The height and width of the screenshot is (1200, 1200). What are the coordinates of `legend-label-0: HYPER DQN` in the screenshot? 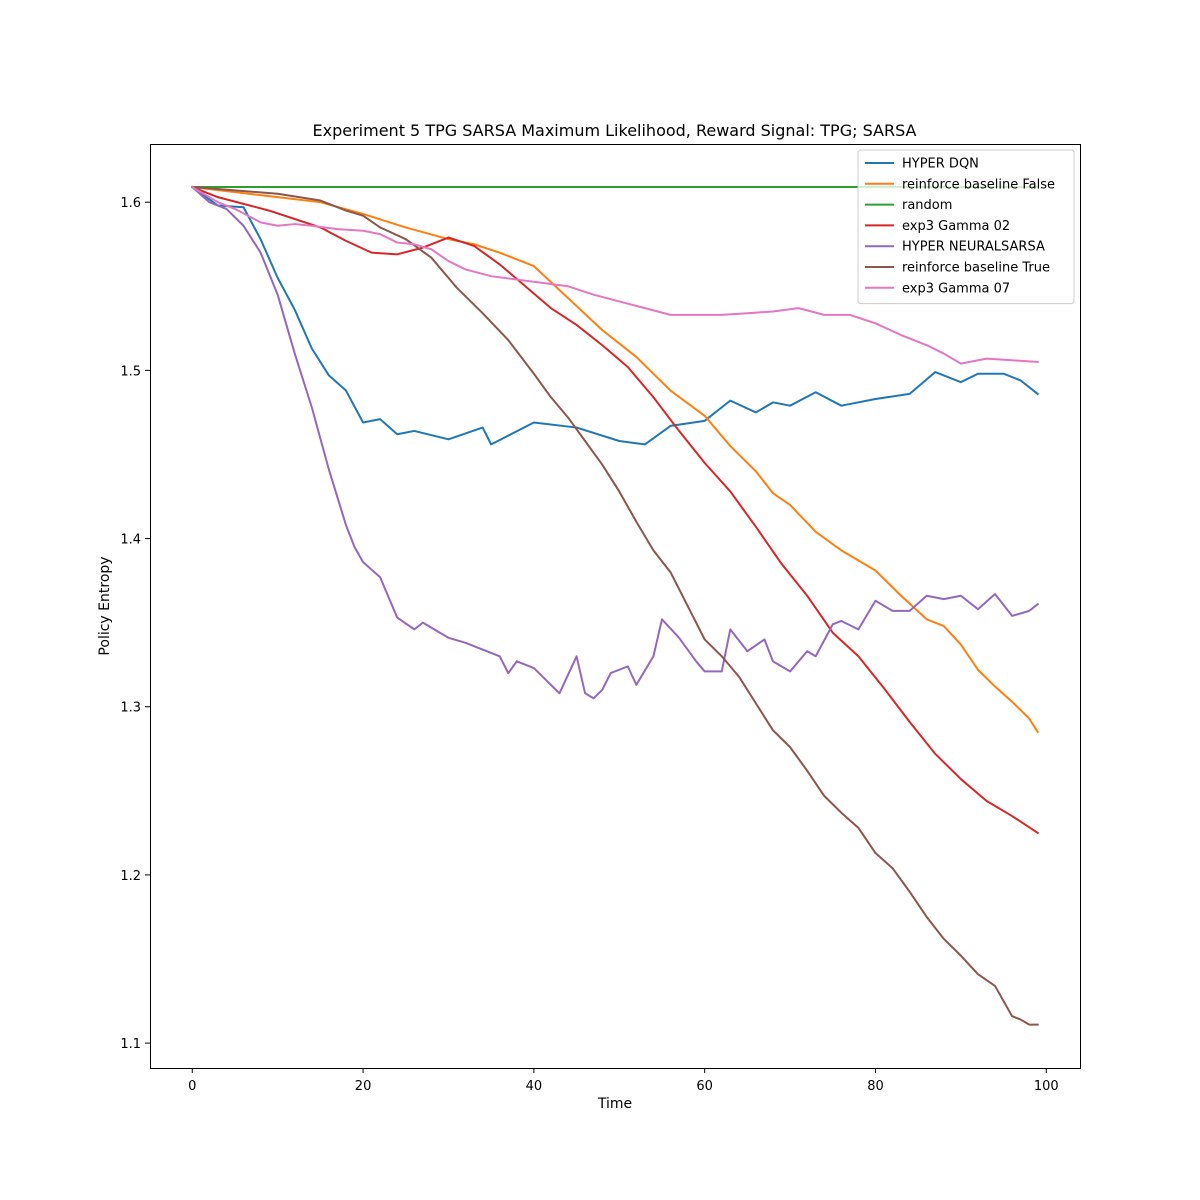 It's located at (940, 164).